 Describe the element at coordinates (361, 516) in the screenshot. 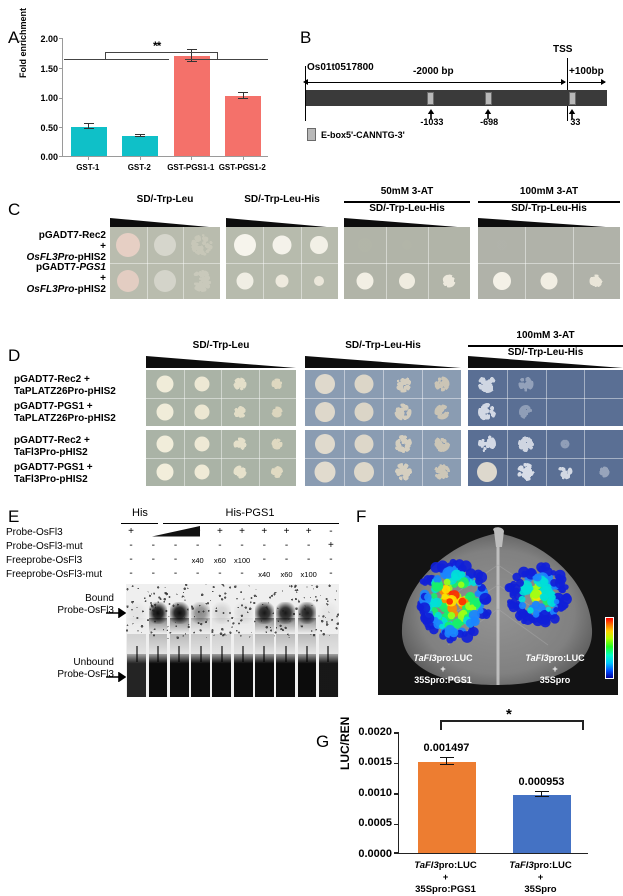

I see `panel-f-letter: F` at that location.